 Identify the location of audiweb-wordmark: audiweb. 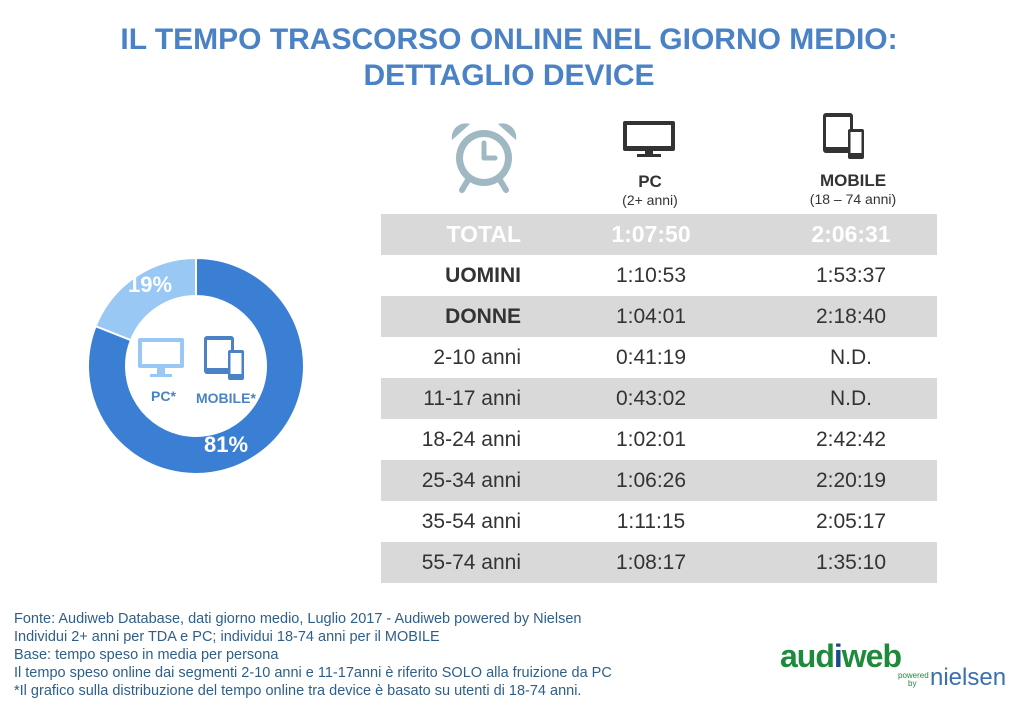
(841, 656).